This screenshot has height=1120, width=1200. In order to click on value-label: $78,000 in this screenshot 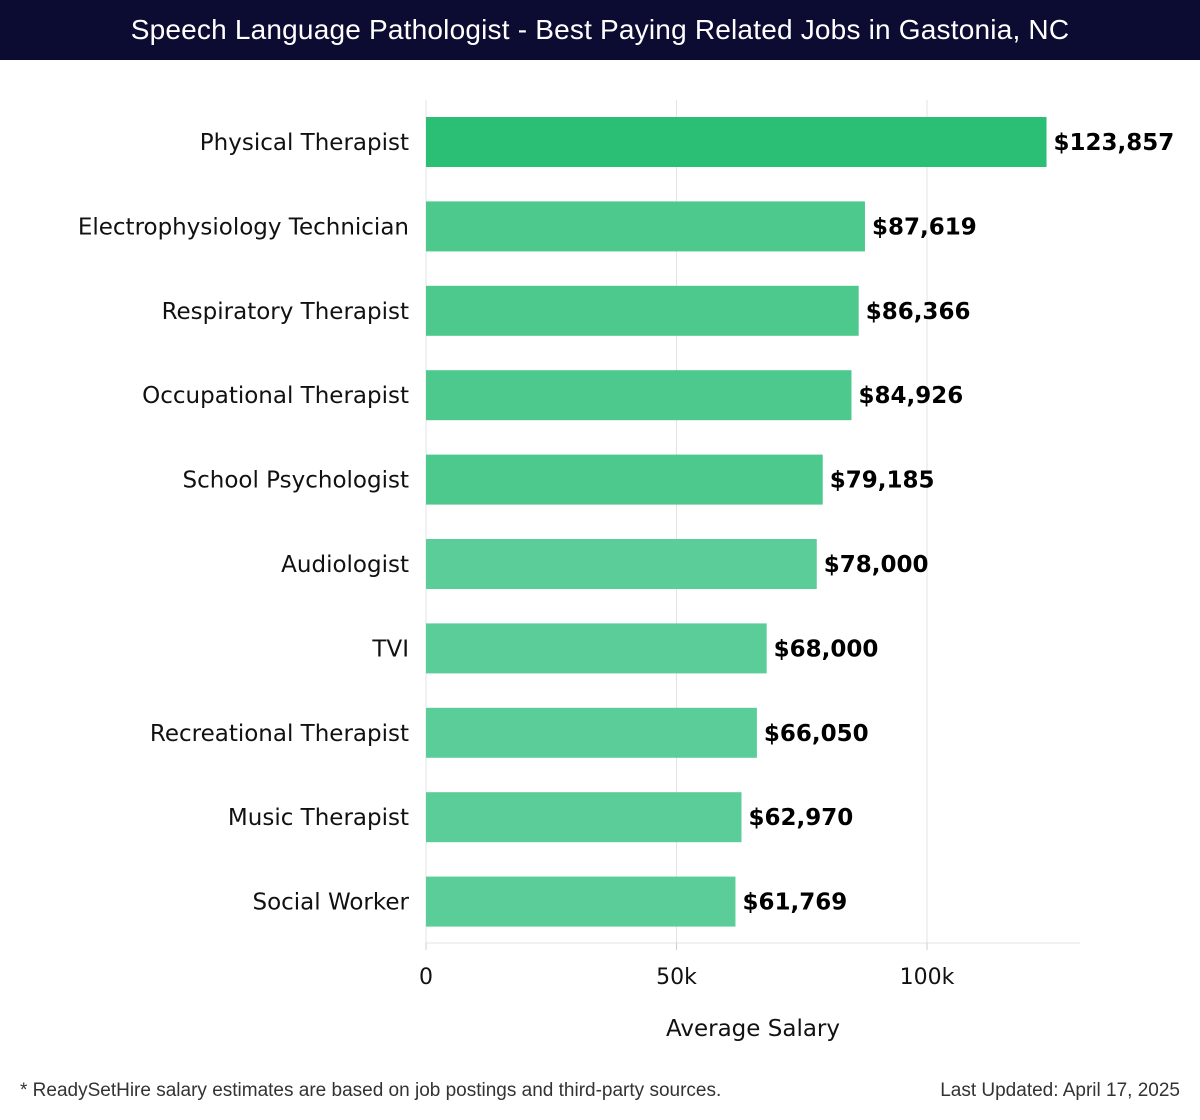, I will do `click(876, 565)`.